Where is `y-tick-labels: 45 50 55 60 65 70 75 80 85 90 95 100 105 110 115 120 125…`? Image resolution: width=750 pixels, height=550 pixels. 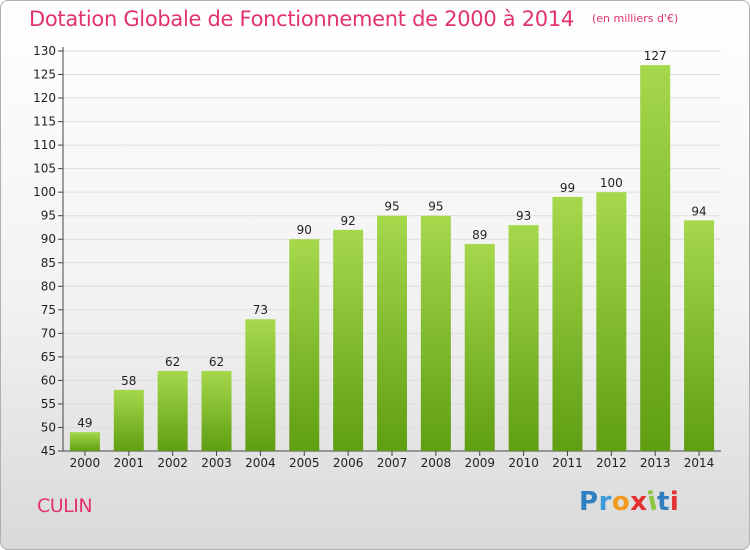
y-tick-labels: 45 50 55 60 65 70 75 80 85 90 95 100 105 110 115 120 125… is located at coordinates (44, 251).